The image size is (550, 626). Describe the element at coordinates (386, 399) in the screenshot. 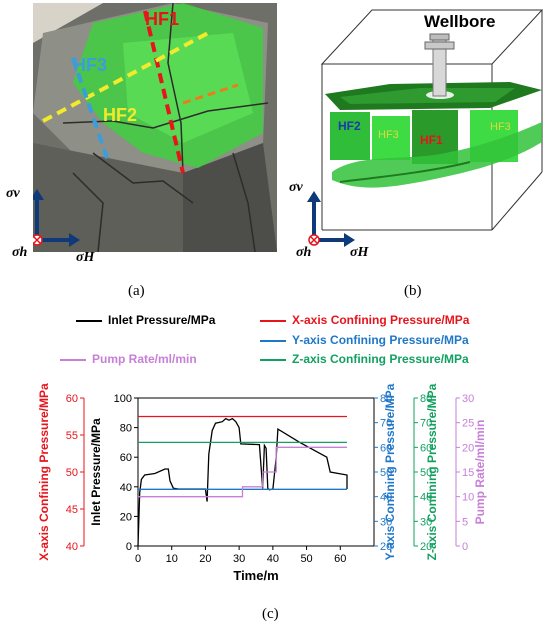

I see `tick-label-yconf: 80` at that location.